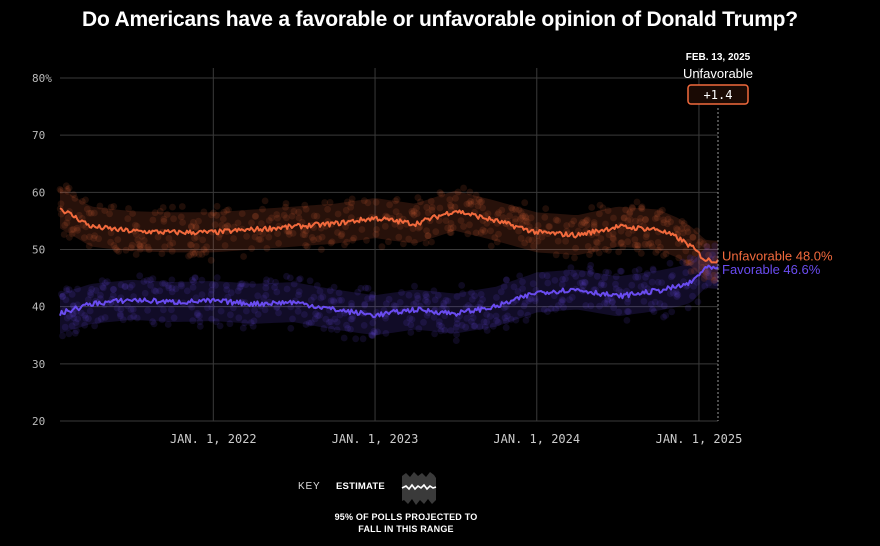 The image size is (880, 546). I want to click on lead-box, so click(718, 94).